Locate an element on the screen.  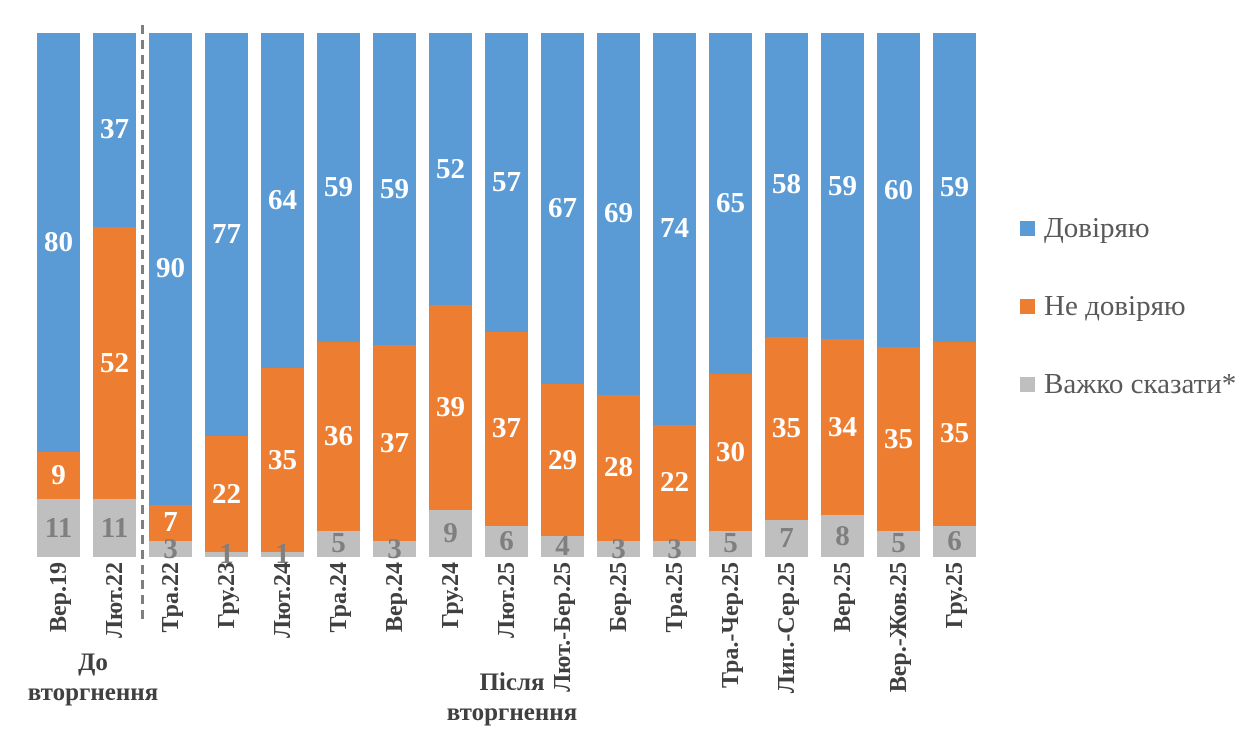
bar-column: 64 35 1 is located at coordinates (282, 300).